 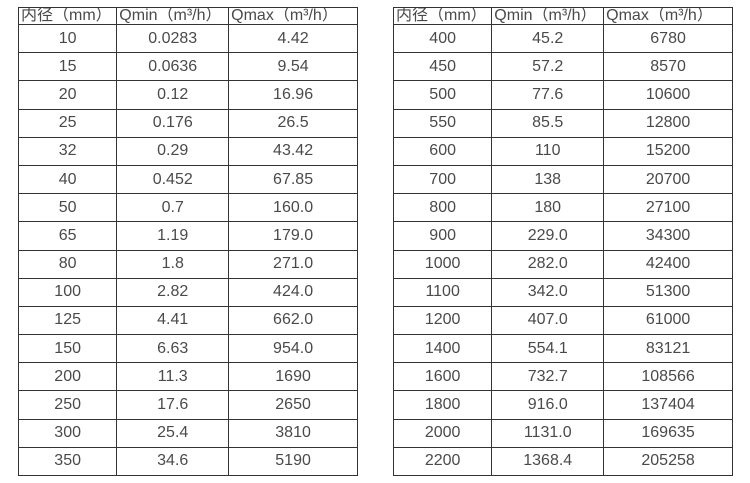 What do you see at coordinates (548, 236) in the screenshot?
I see `table-cell: 229.0` at bounding box center [548, 236].